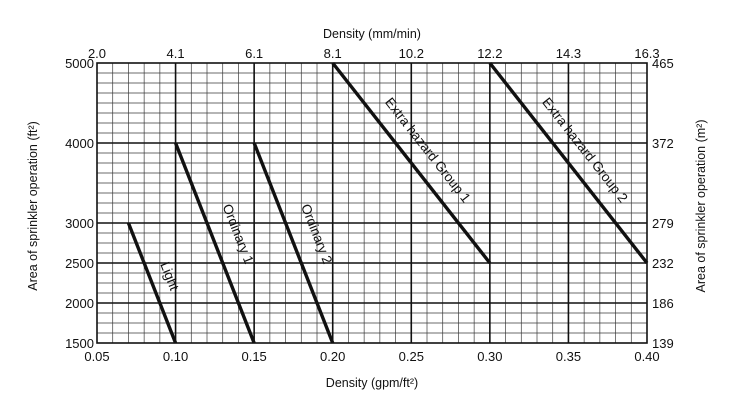 The width and height of the screenshot is (735, 407). What do you see at coordinates (568, 356) in the screenshot?
I see `x-tick-label: 0.35` at bounding box center [568, 356].